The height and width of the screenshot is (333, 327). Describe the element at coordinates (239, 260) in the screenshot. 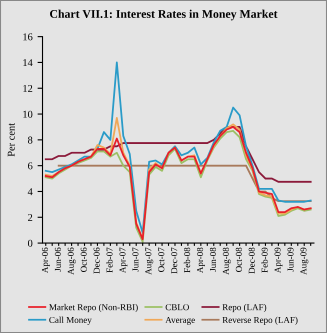

I see `x-tick-label: Oct-08` at that location.